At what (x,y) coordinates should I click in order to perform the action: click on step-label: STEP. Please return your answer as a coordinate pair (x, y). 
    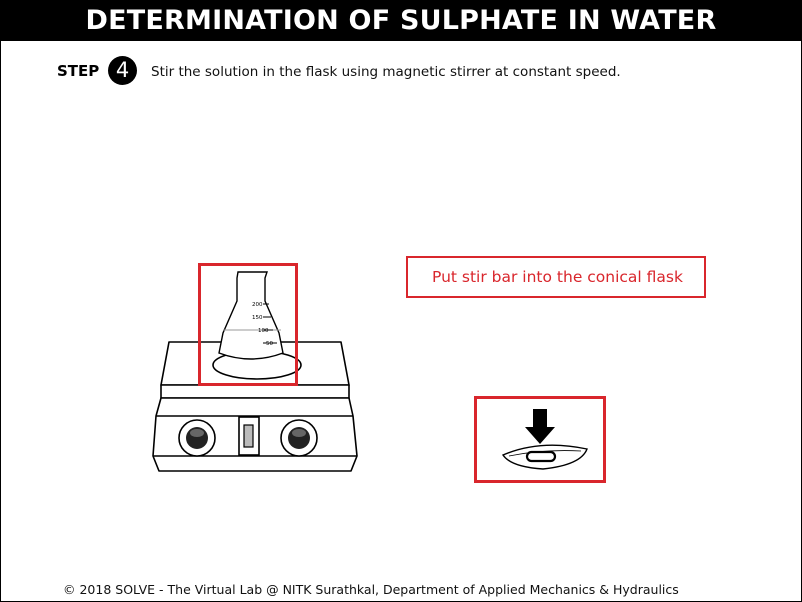
    Looking at the image, I should click on (78, 71).